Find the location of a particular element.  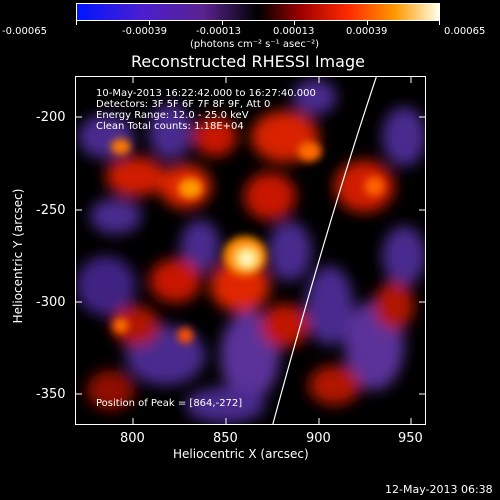

plot-title: Reconstructed RHESSI Image is located at coordinates (248, 61).